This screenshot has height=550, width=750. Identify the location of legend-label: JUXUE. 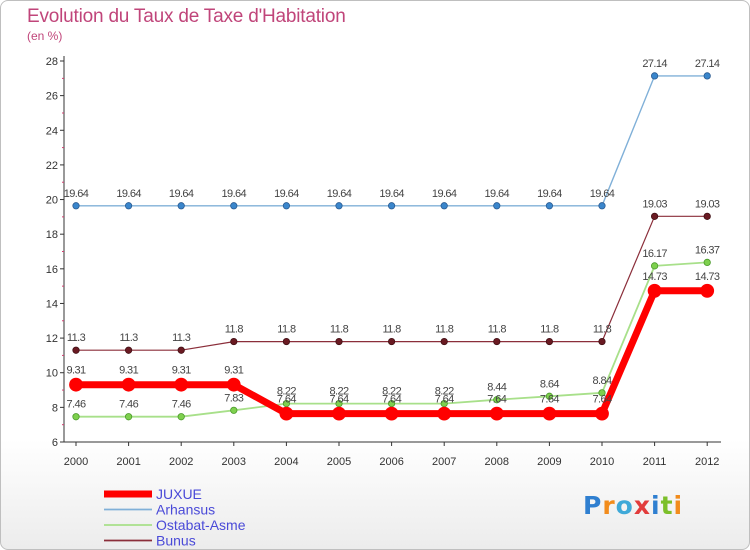
(179, 494).